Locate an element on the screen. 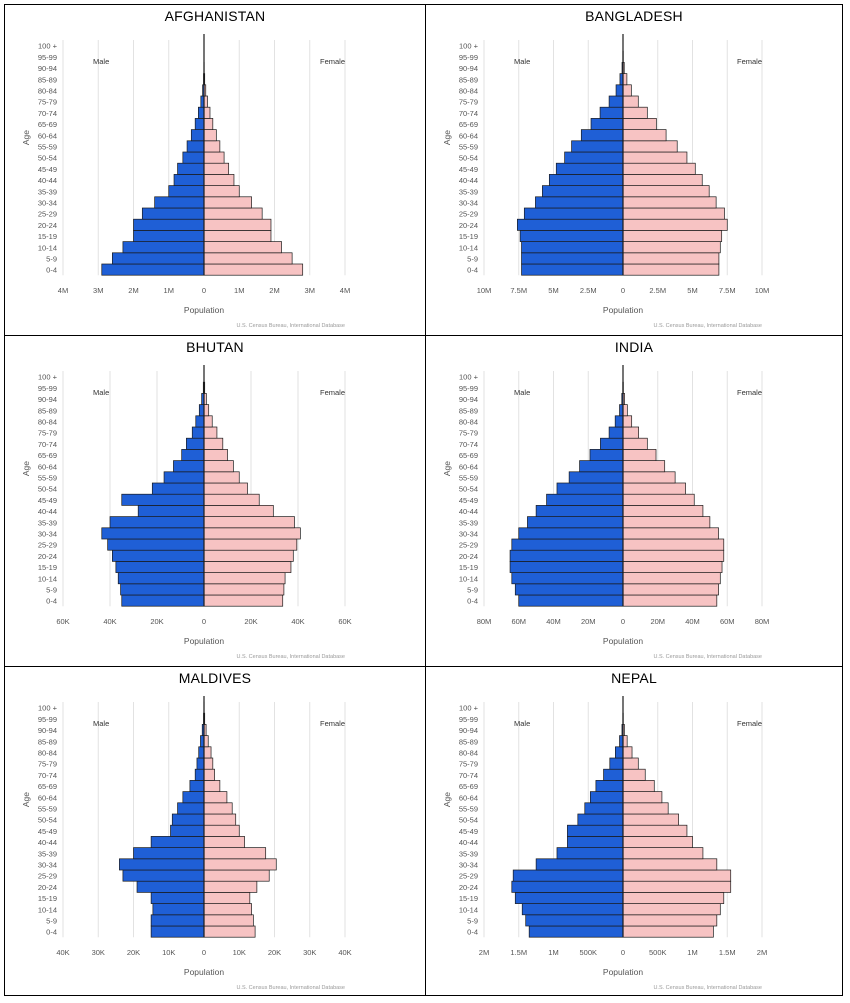  age-tick-label: 40-44 is located at coordinates (47, 842).